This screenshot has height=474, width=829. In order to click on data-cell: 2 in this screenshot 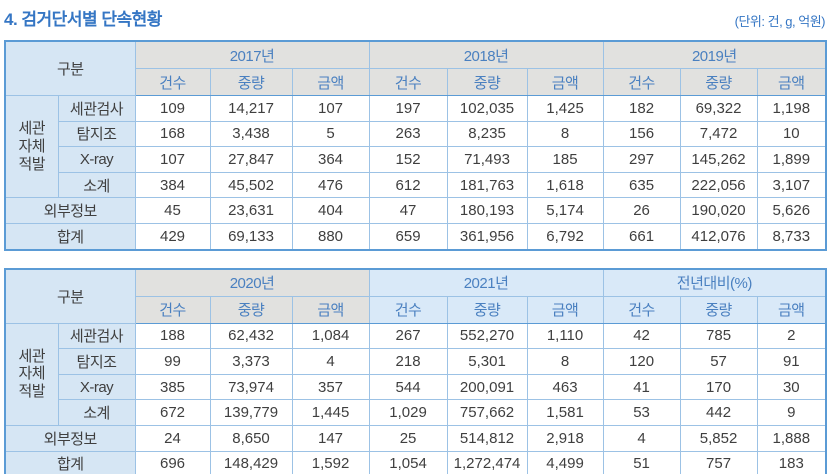, I will do `click(791, 336)`.